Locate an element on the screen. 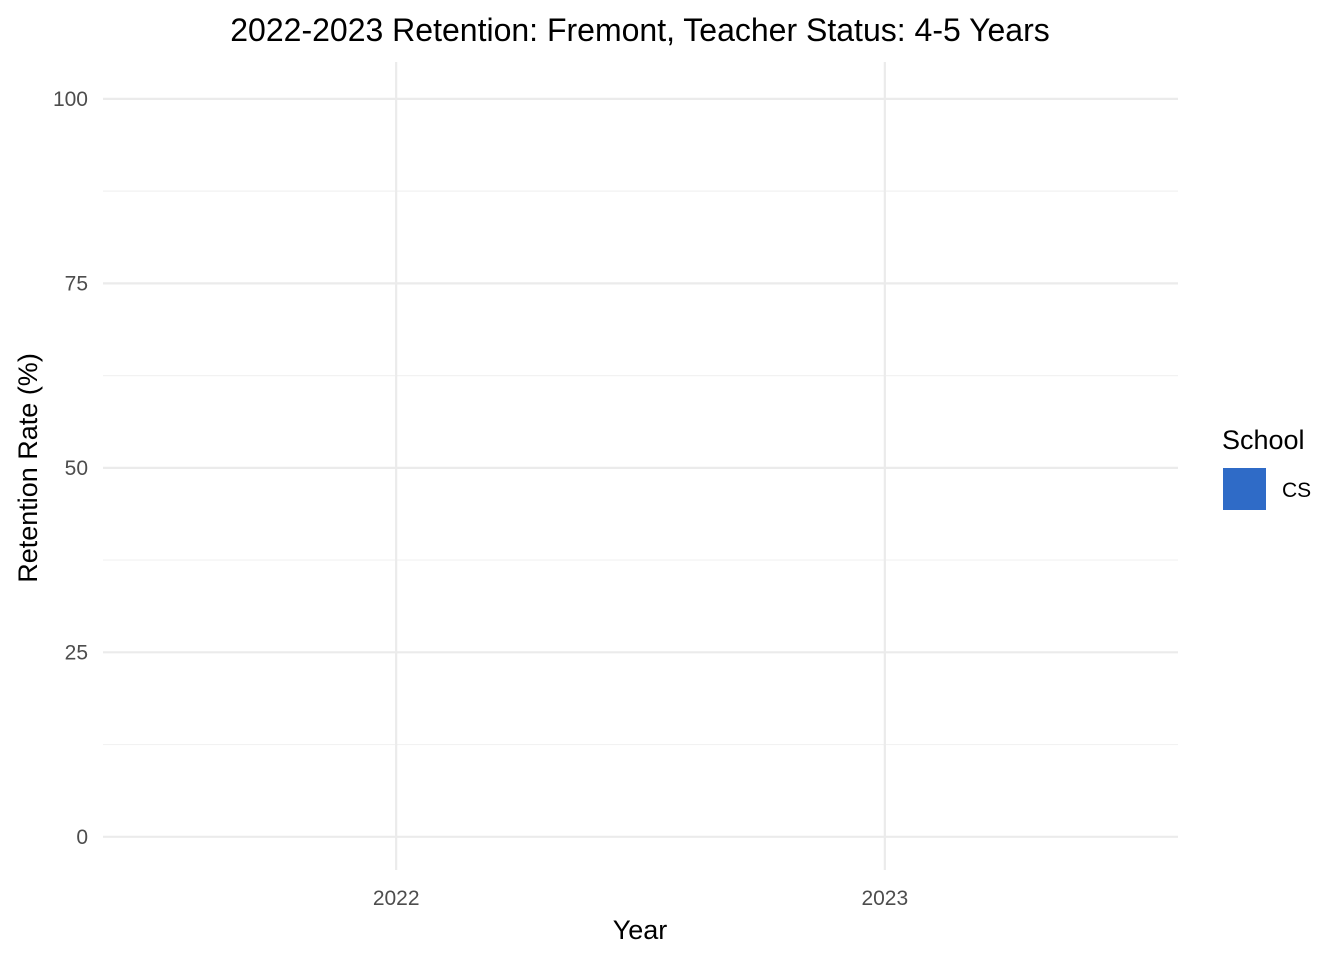 This screenshot has width=1344, height=960. y-axis-title: Retention Rate (%) is located at coordinates (28, 468).